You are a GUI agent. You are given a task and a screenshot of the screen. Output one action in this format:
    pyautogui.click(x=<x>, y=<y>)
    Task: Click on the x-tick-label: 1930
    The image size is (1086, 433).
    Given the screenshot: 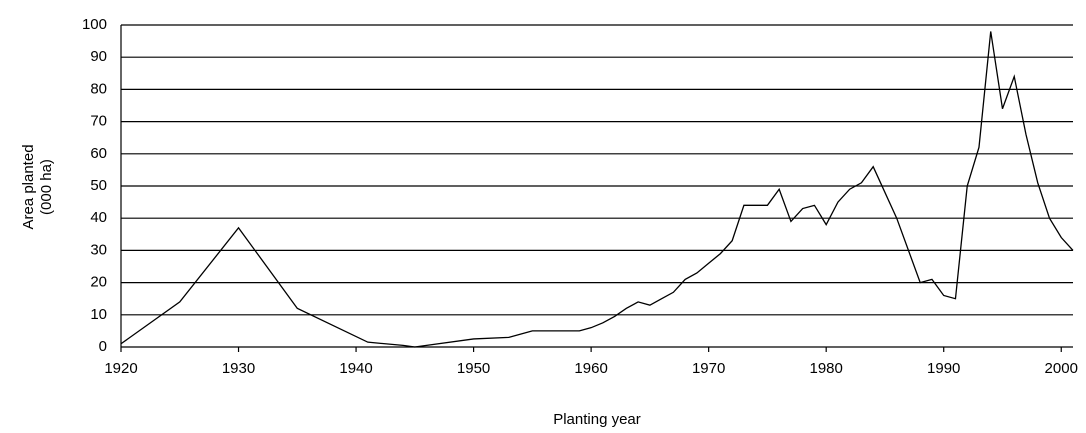 What is the action you would take?
    pyautogui.click(x=238, y=368)
    